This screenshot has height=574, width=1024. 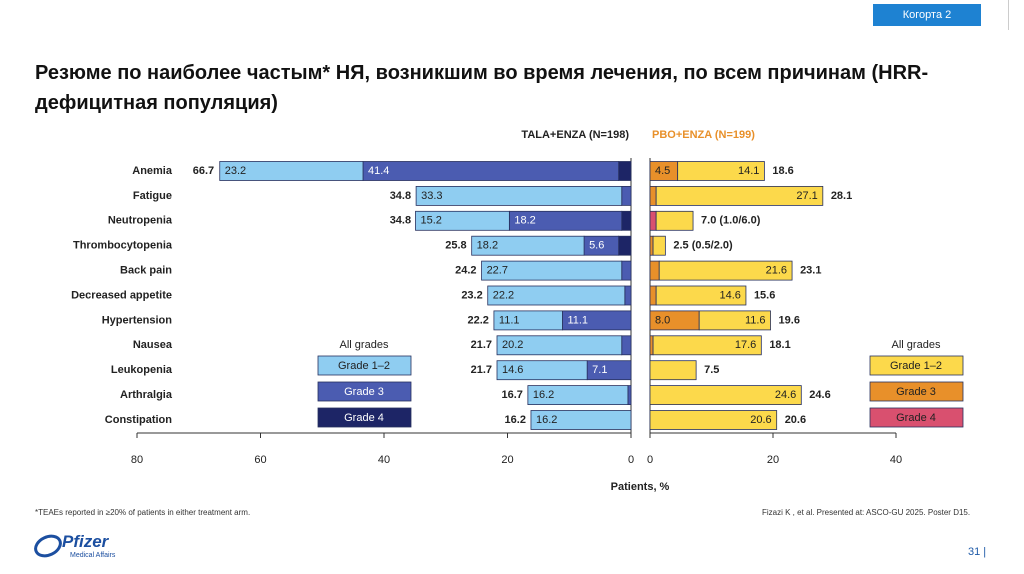 What do you see at coordinates (471, 295) in the screenshot?
I see `total-label: 23.2` at bounding box center [471, 295].